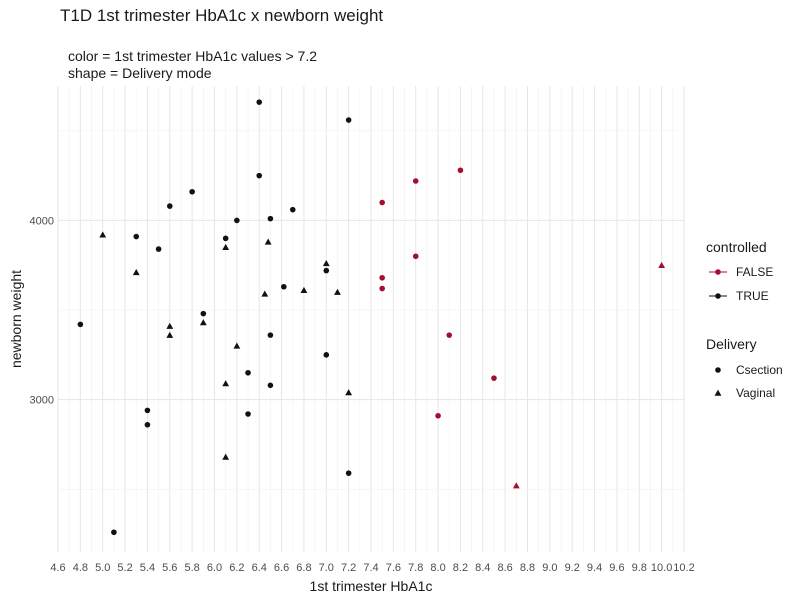 The height and width of the screenshot is (600, 800). Describe the element at coordinates (326, 568) in the screenshot. I see `x-tick-label: 7.0` at that location.